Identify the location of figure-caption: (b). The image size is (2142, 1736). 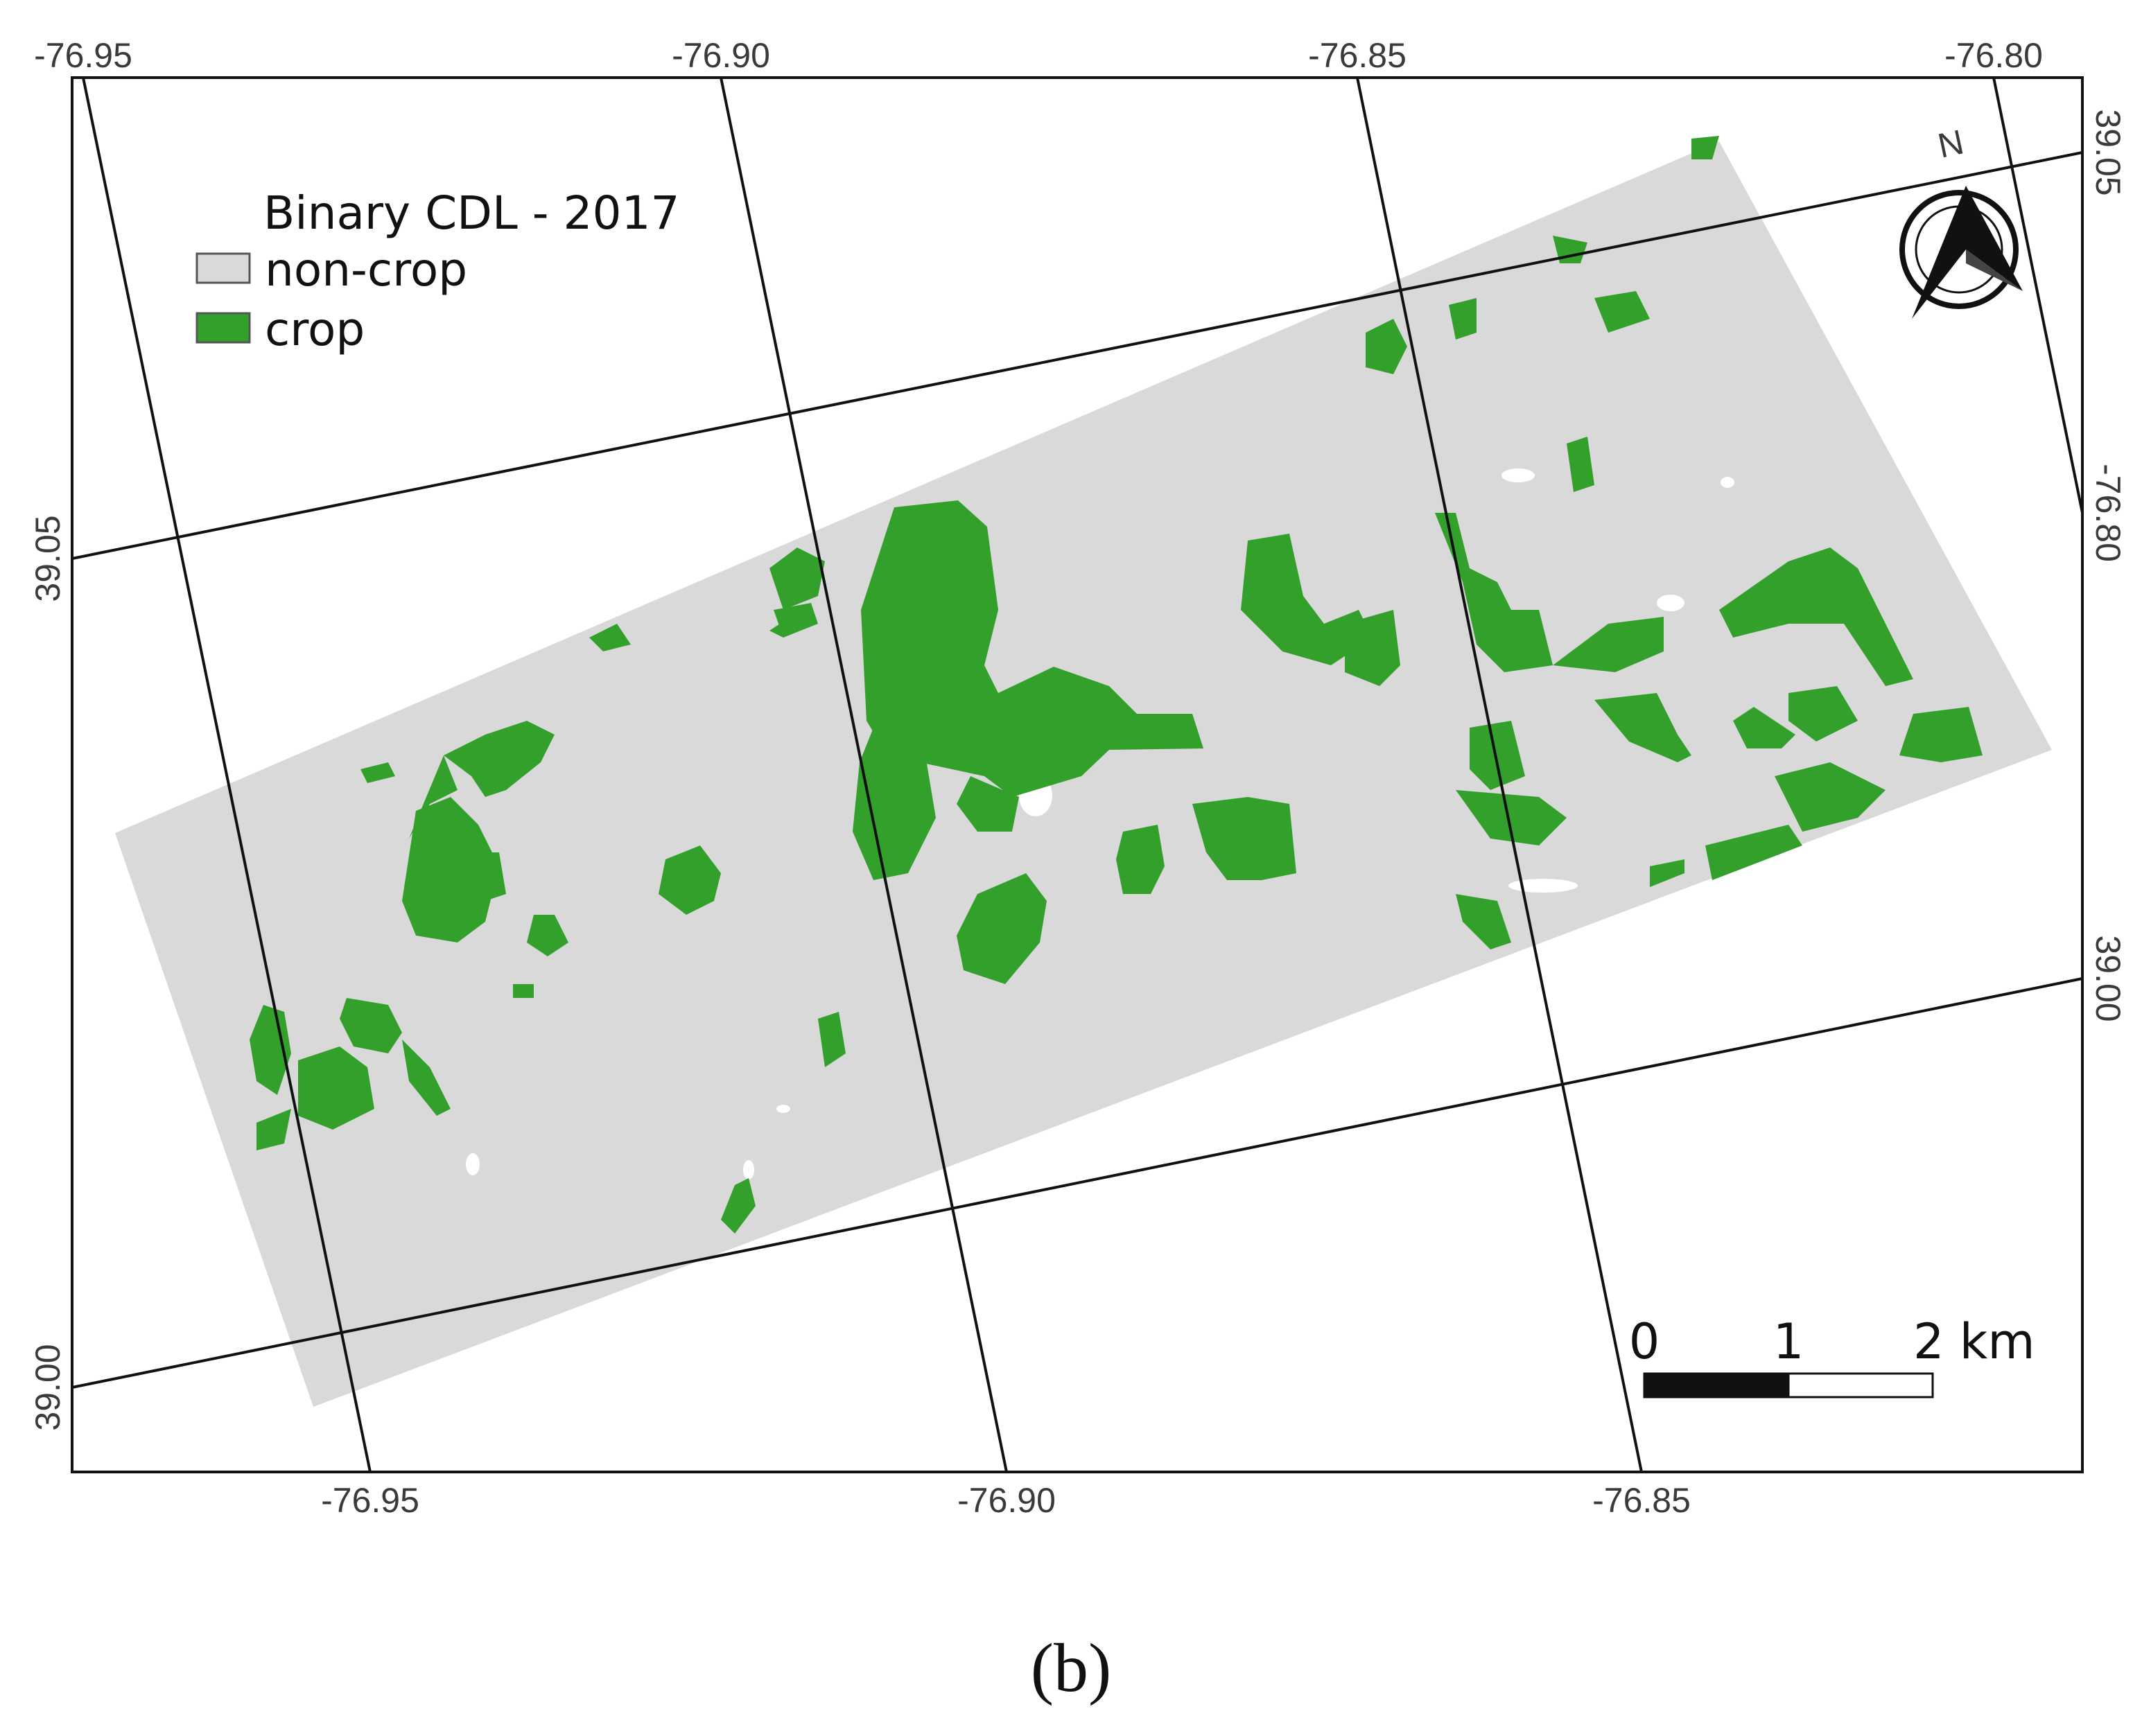
(1071, 1668).